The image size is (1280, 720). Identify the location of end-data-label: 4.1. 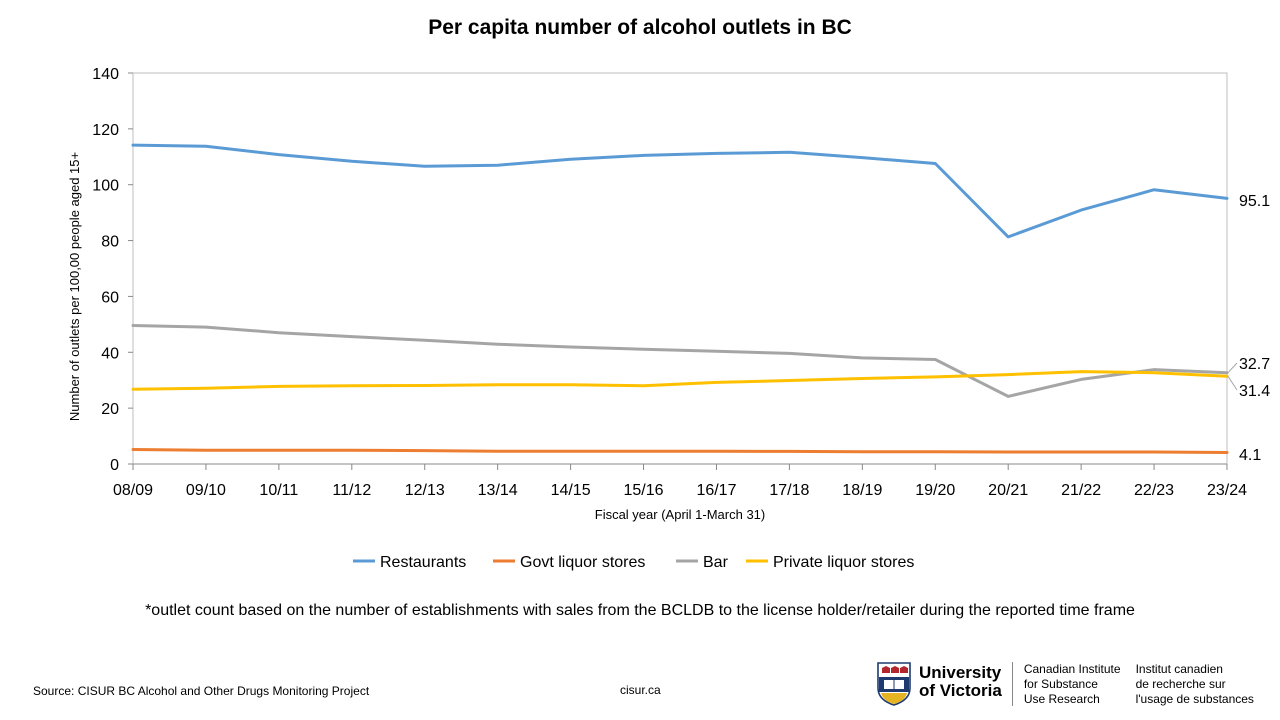
(1250, 455).